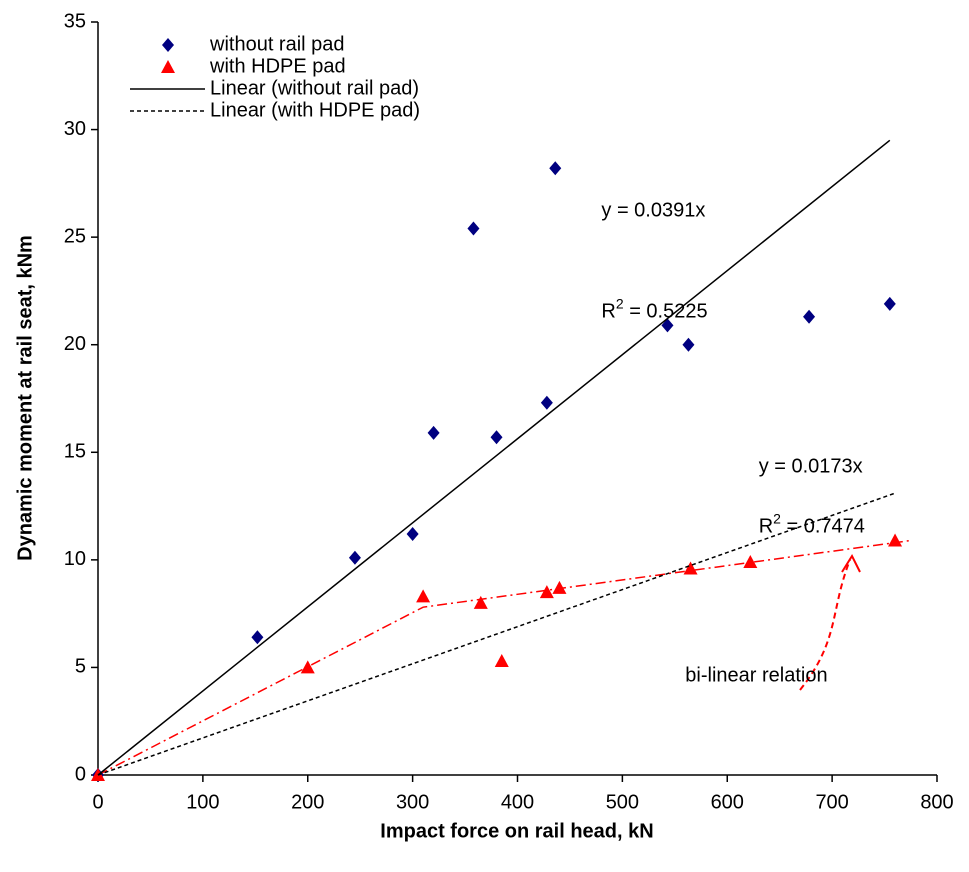  Describe the element at coordinates (75, 452) in the screenshot. I see `y-tick-label: 15` at that location.